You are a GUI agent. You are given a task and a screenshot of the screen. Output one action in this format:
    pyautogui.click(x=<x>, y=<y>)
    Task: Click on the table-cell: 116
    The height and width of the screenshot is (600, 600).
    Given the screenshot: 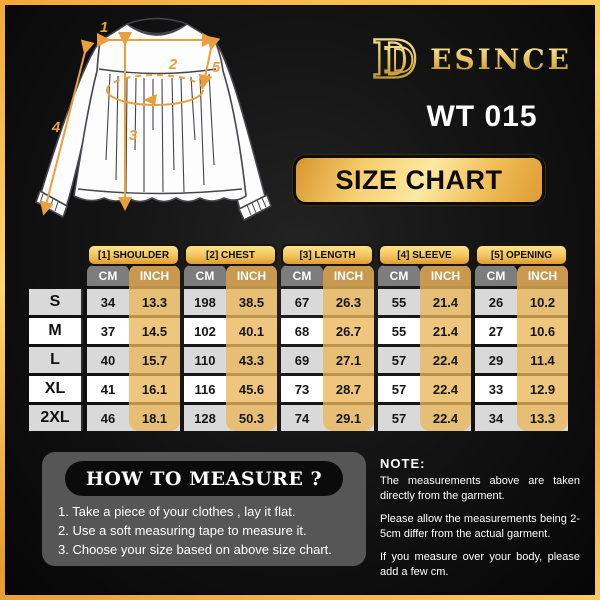 What is the action you would take?
    pyautogui.click(x=205, y=389)
    